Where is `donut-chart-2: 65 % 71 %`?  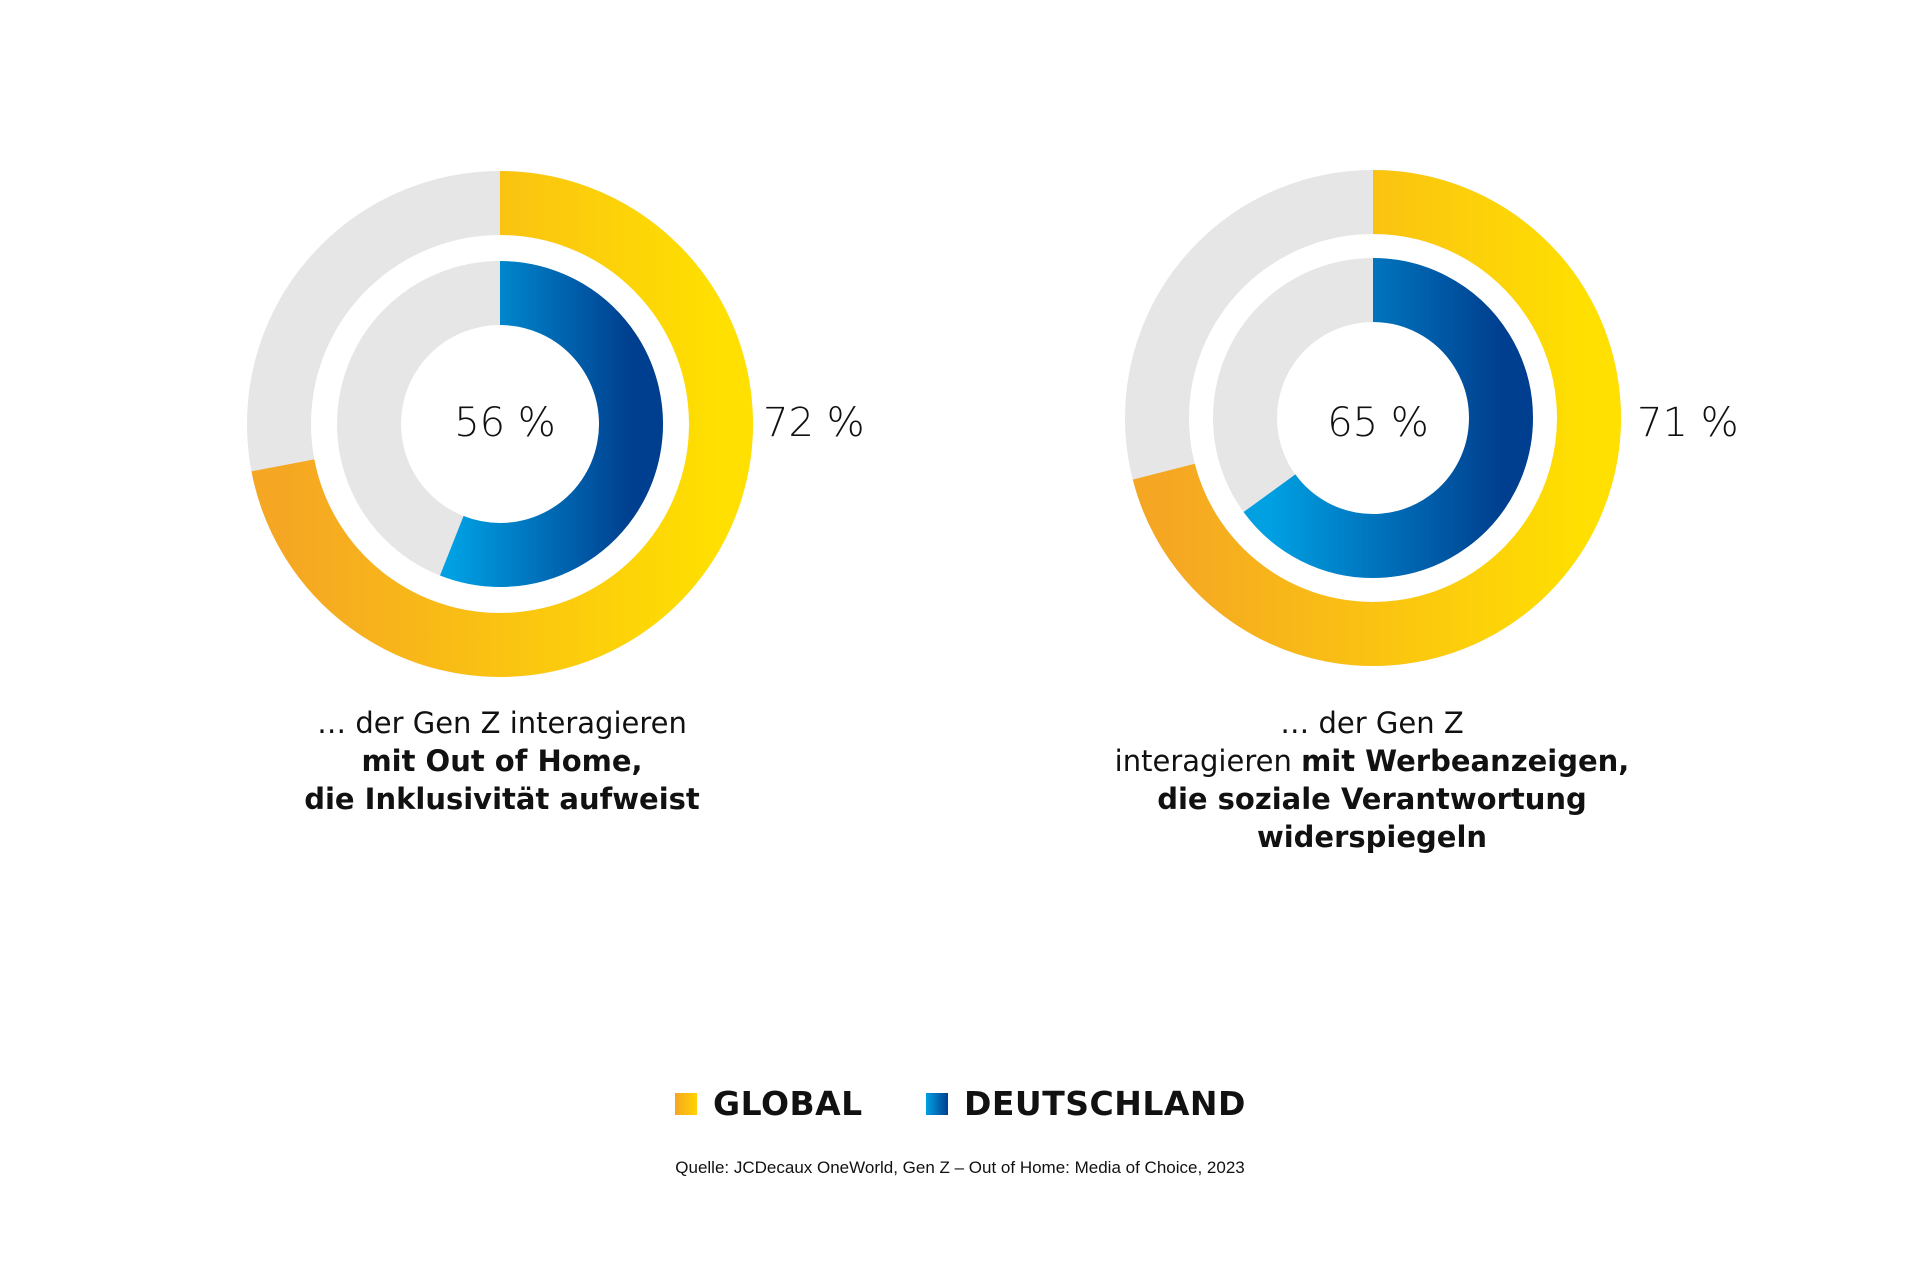
donut-chart-2: 65 % 71 % is located at coordinates (1432, 418).